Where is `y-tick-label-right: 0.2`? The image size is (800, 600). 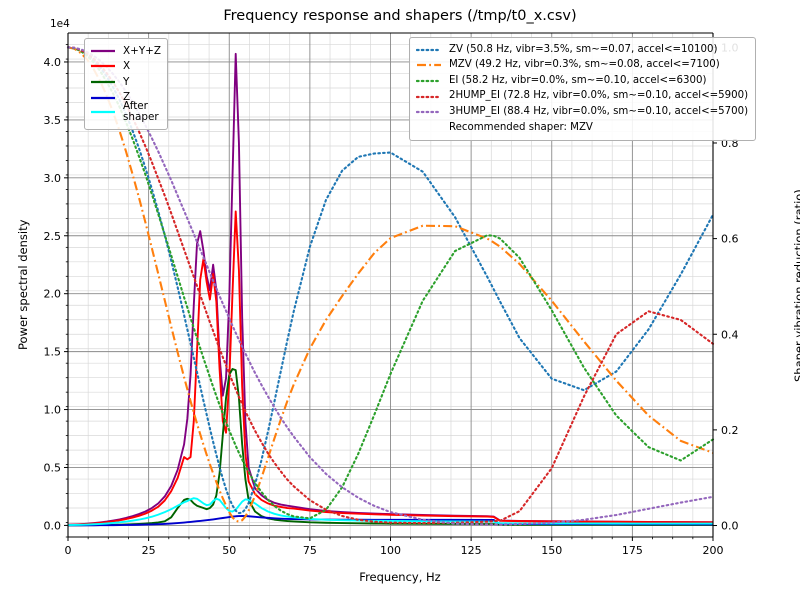 y-tick-label-right: 0.2 is located at coordinates (730, 430).